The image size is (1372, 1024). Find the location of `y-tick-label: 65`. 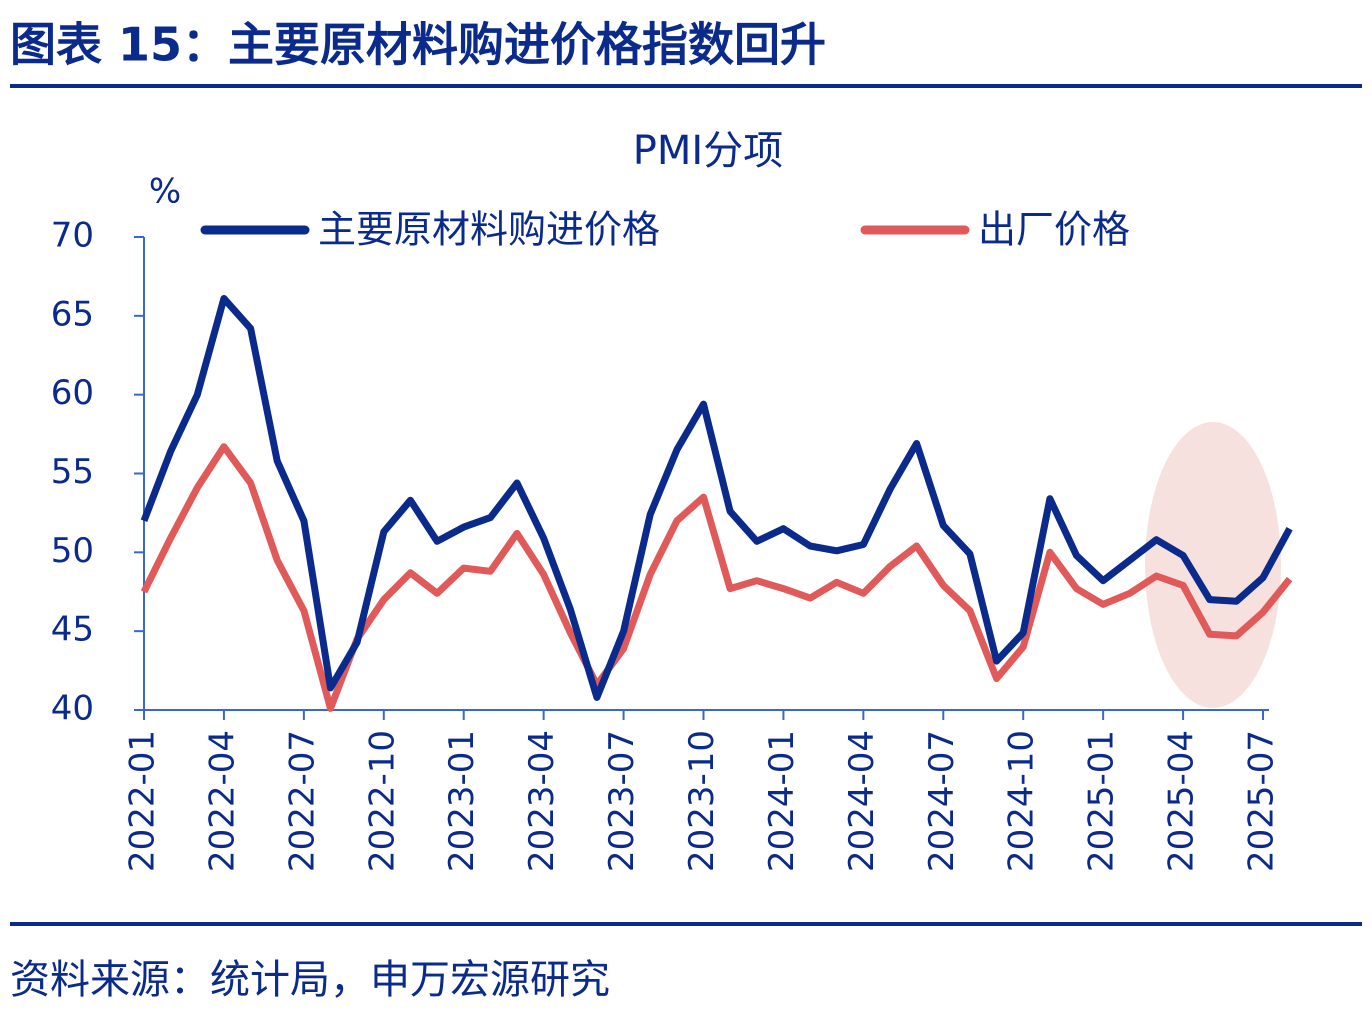

y-tick-label: 65 is located at coordinates (72, 314).